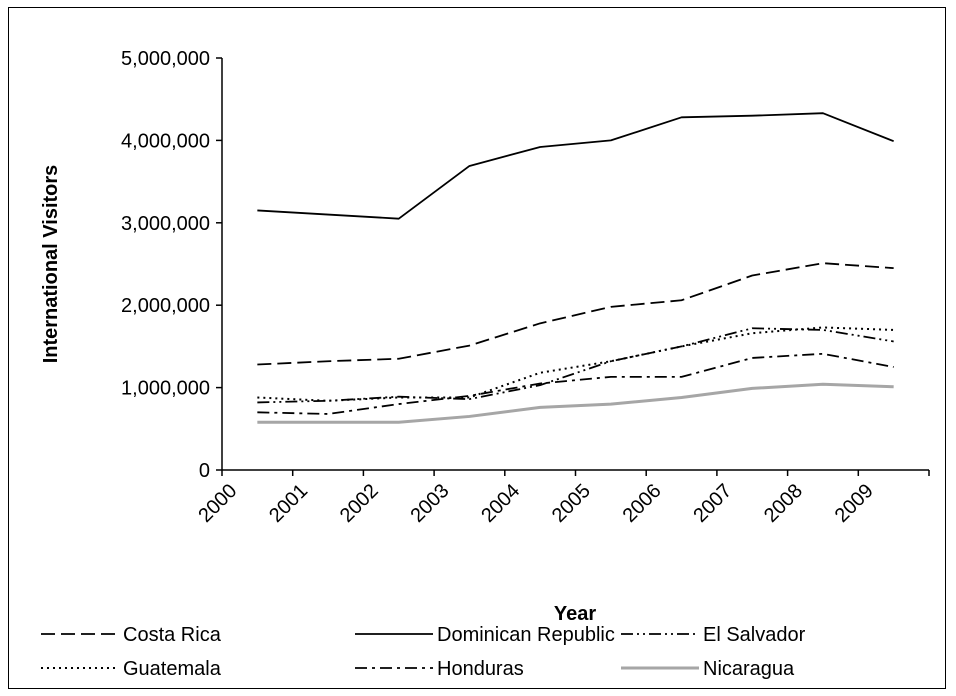 The image size is (956, 696). What do you see at coordinates (575, 403) in the screenshot?
I see `series-line-nicaragua` at bounding box center [575, 403].